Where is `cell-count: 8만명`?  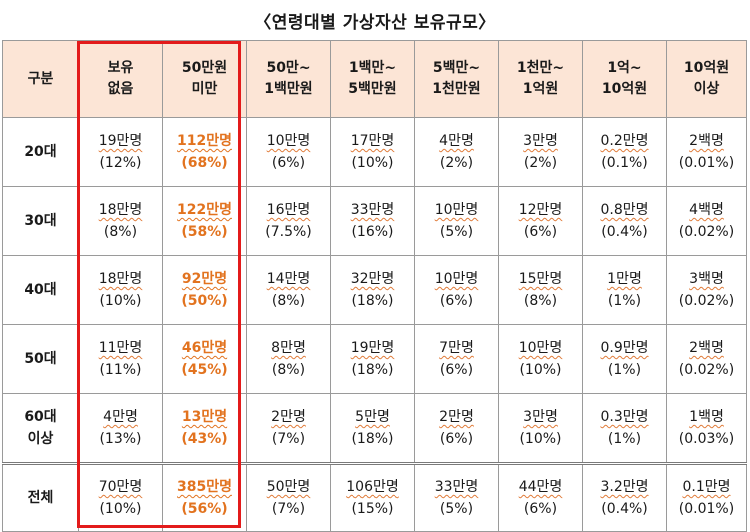 cell-count: 8만명 is located at coordinates (288, 348).